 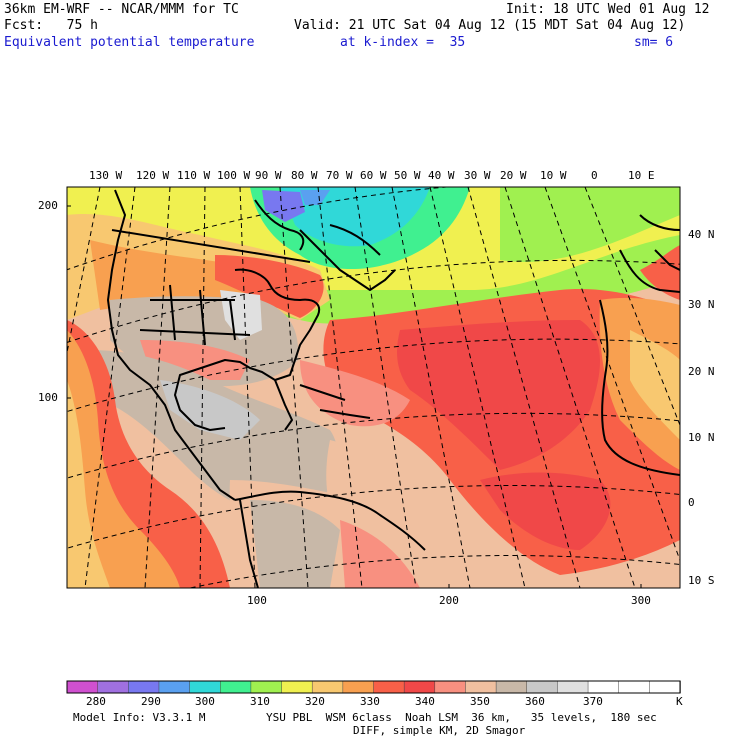 What do you see at coordinates (121, 9) in the screenshot?
I see `model-title: 36km EM-WRF -- NCAR/MMM for TC` at bounding box center [121, 9].